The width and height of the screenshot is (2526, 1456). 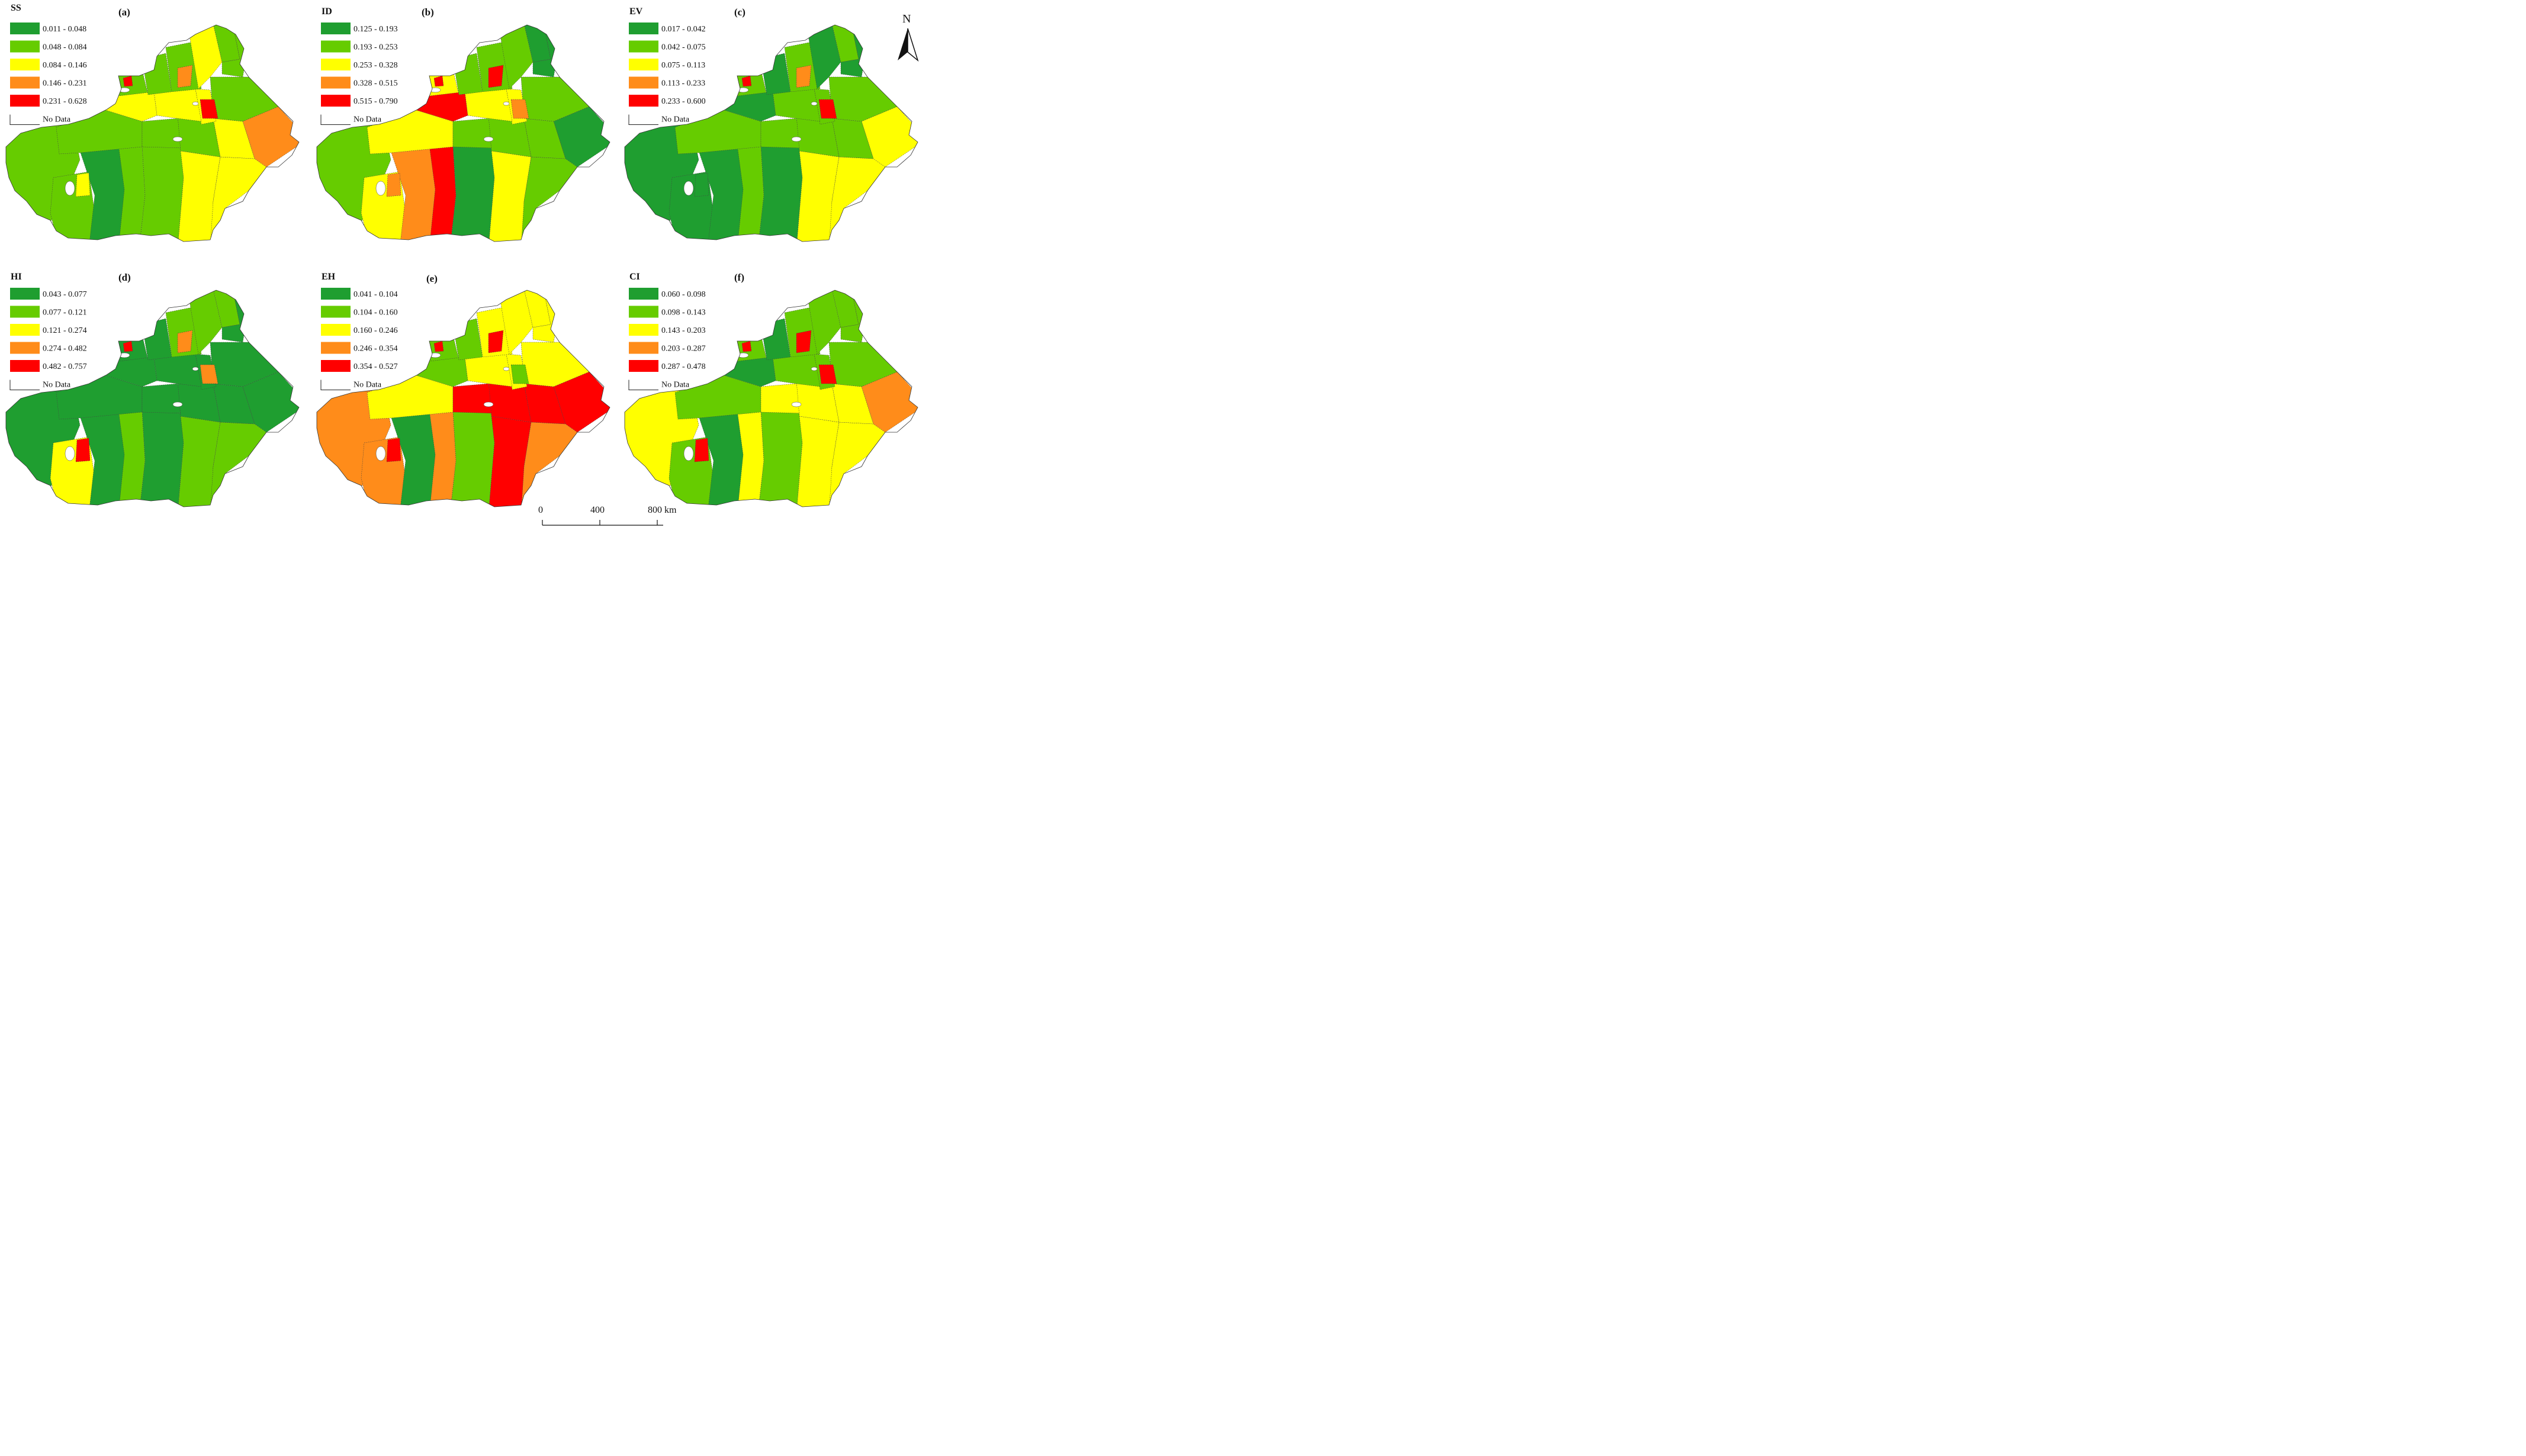 What do you see at coordinates (65, 330) in the screenshot?
I see `legend-label: 0.121 - 0.274` at bounding box center [65, 330].